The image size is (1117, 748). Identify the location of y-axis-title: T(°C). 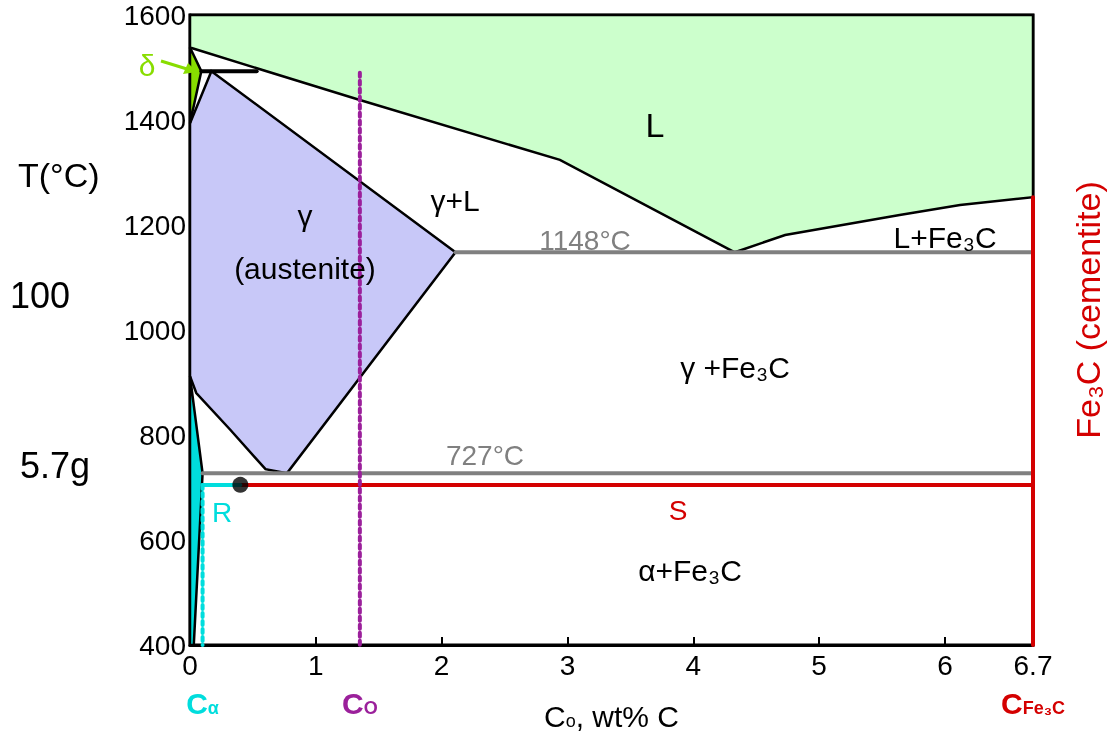
(59, 175).